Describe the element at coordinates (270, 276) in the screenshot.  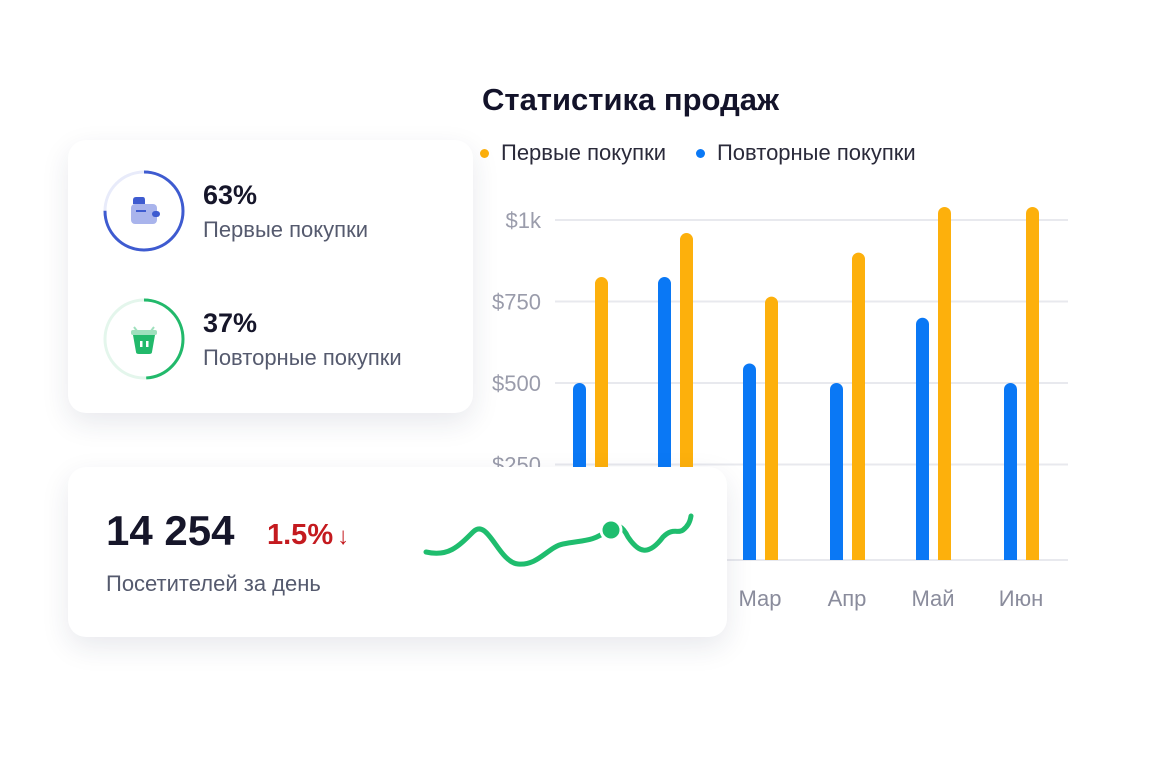
I see `purchase-share-card: 63% Первые покупки 37% Повторные покупки` at that location.